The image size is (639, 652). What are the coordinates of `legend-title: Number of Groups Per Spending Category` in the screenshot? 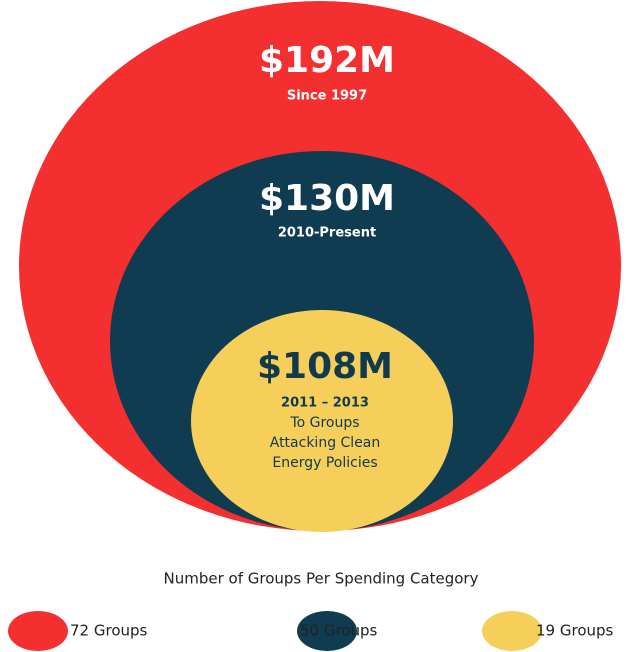 It's located at (321, 579).